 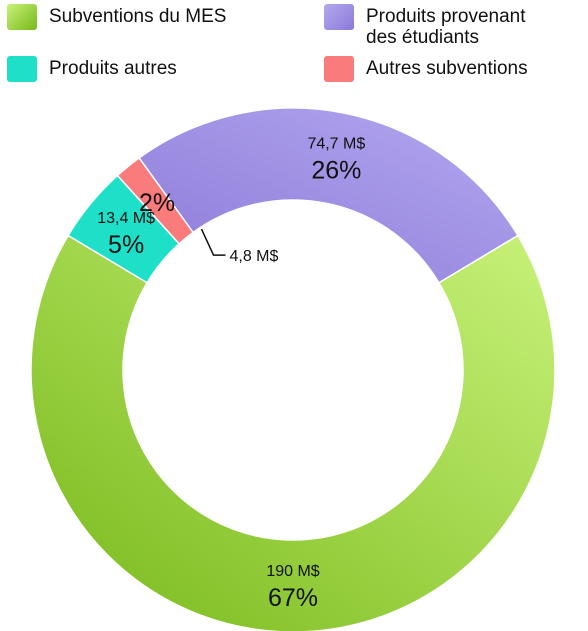 I want to click on slice-percent-label: 5%, so click(x=126, y=245).